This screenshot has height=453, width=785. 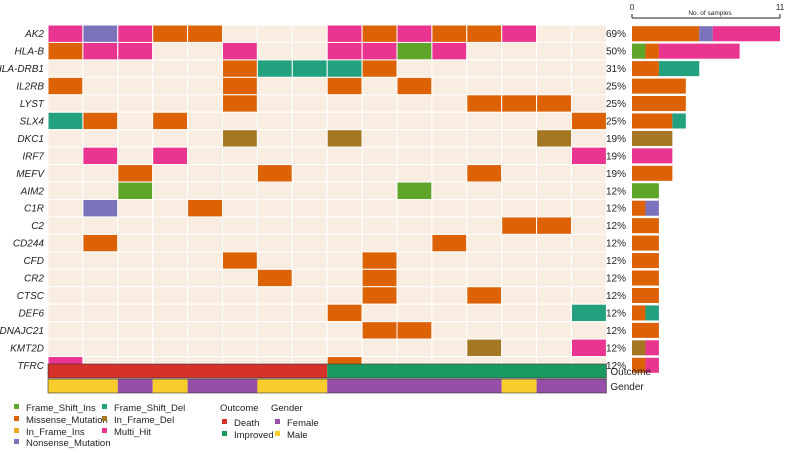 I want to click on gender-track-segment, so click(x=222, y=386).